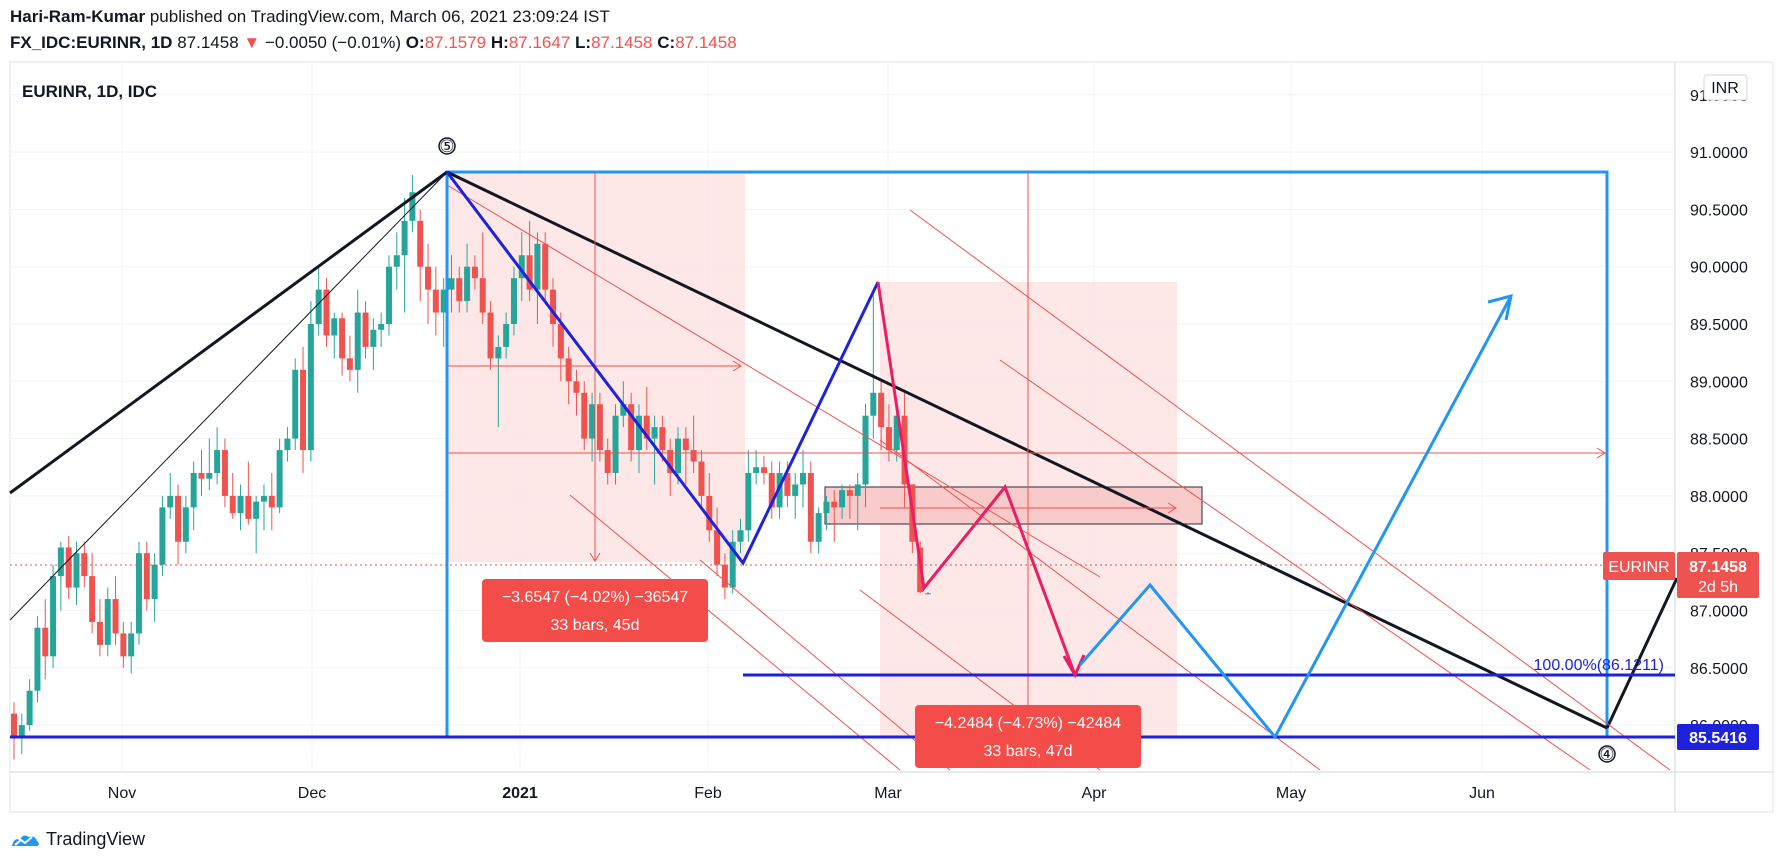  I want to click on currency-button, so click(1725, 87).